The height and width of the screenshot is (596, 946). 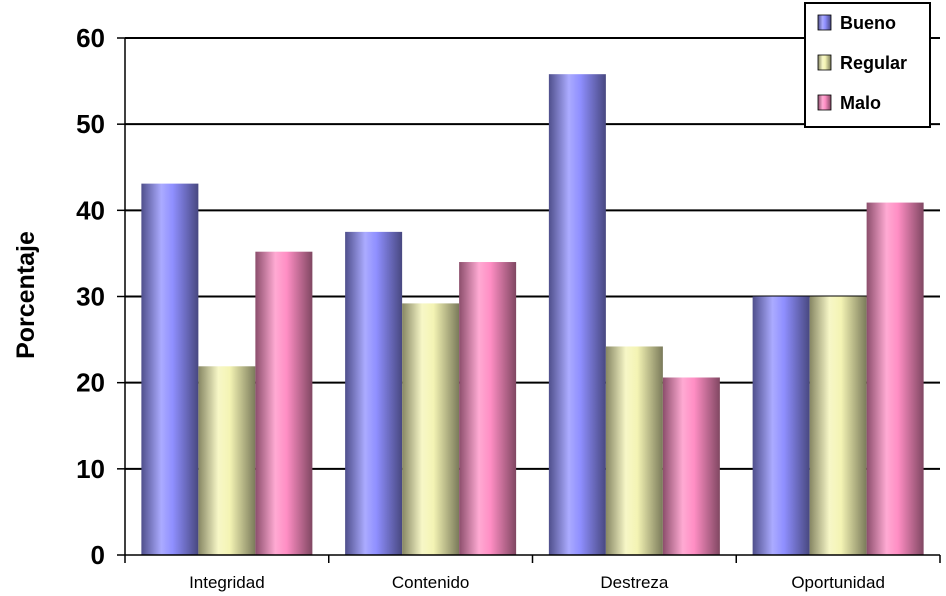 I want to click on y-tick-label: 20, so click(x=90, y=383).